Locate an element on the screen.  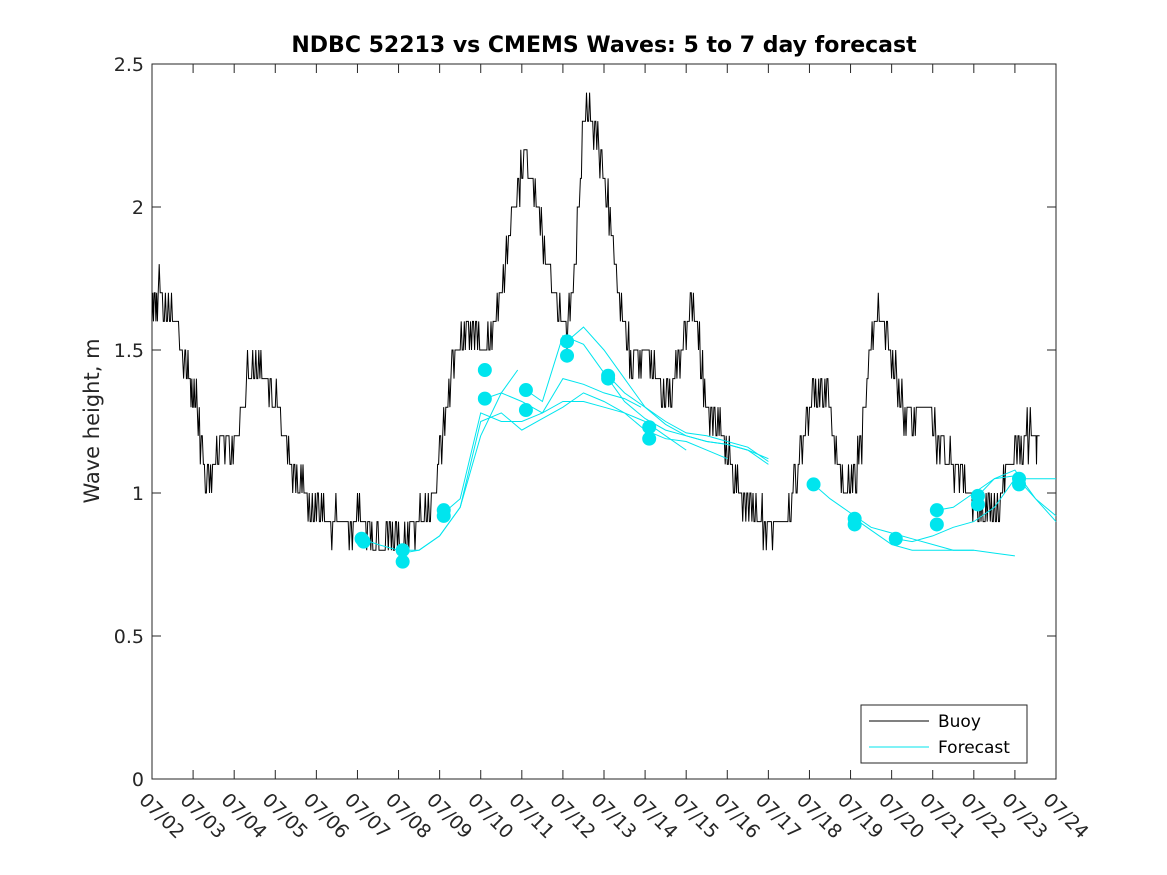
legend-forecast-label: Forecast is located at coordinates (974, 748).